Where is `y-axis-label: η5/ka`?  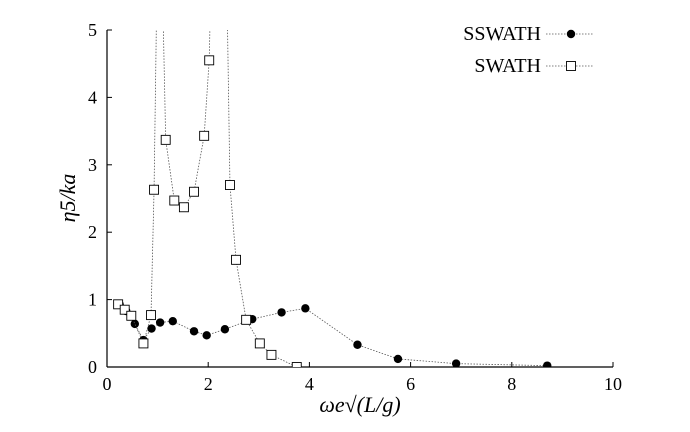
y-axis-label: η5/ka is located at coordinates (67, 198).